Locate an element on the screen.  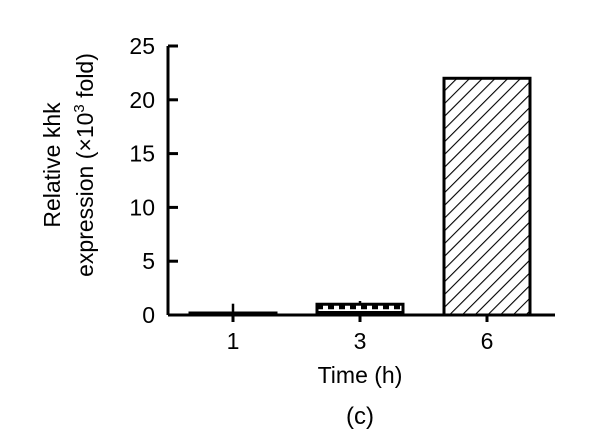
x-tick-label: 3 is located at coordinates (360, 341).